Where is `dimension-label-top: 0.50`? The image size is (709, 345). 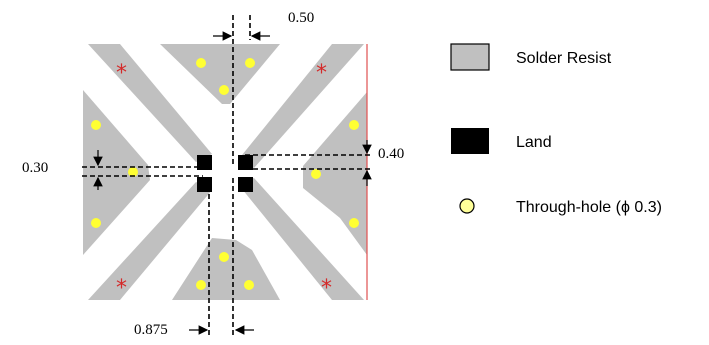 dimension-label-top: 0.50 is located at coordinates (301, 18).